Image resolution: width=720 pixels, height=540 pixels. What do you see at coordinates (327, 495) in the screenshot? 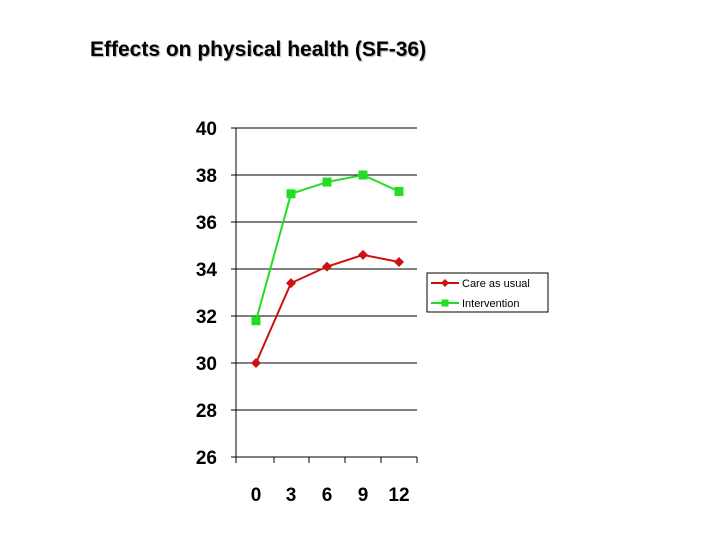
I see `x-tick-label: 6` at bounding box center [327, 495].